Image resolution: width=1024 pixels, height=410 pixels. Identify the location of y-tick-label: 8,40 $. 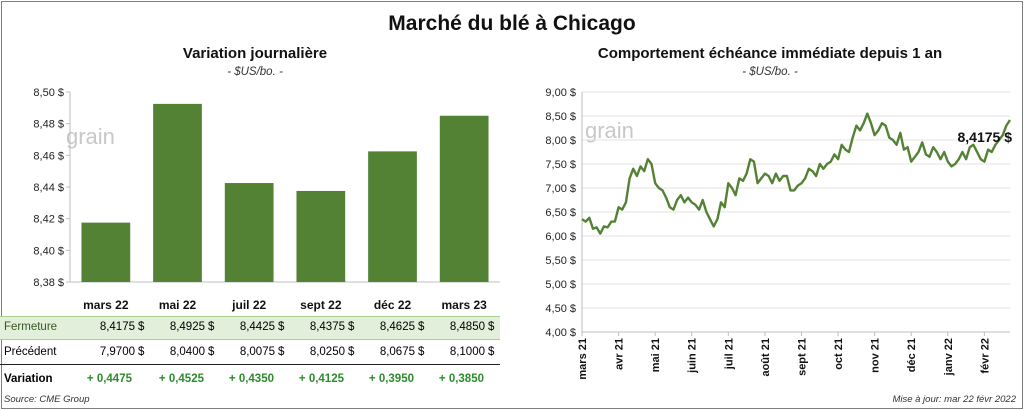
(48, 251).